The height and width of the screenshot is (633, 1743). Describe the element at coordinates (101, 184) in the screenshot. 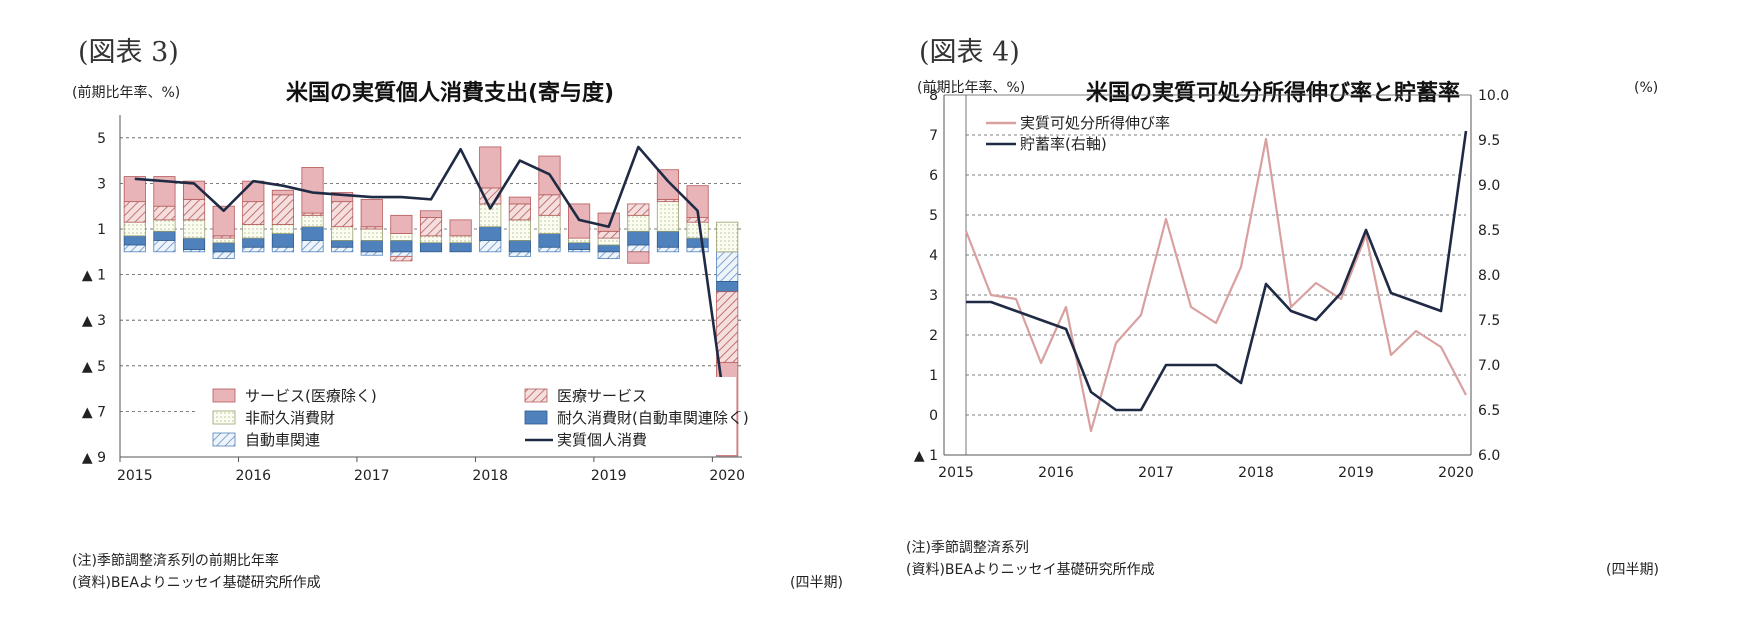

I see `y-tick-label: 3` at that location.